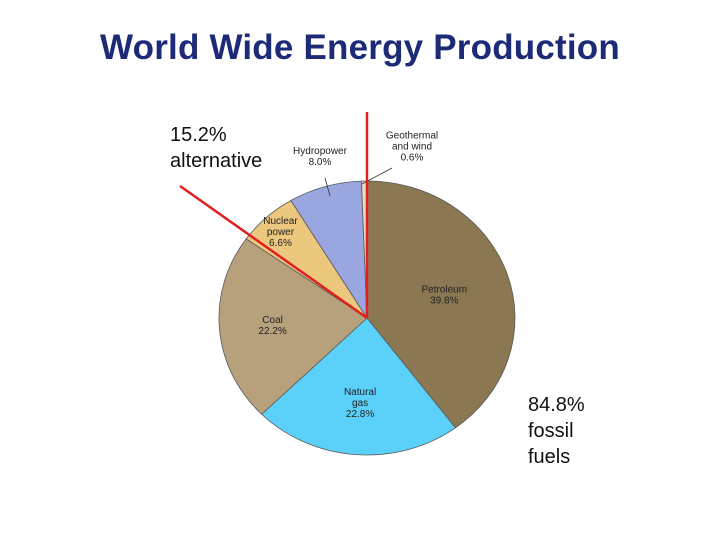  What do you see at coordinates (327, 187) in the screenshot?
I see `leader-hydropower` at bounding box center [327, 187].